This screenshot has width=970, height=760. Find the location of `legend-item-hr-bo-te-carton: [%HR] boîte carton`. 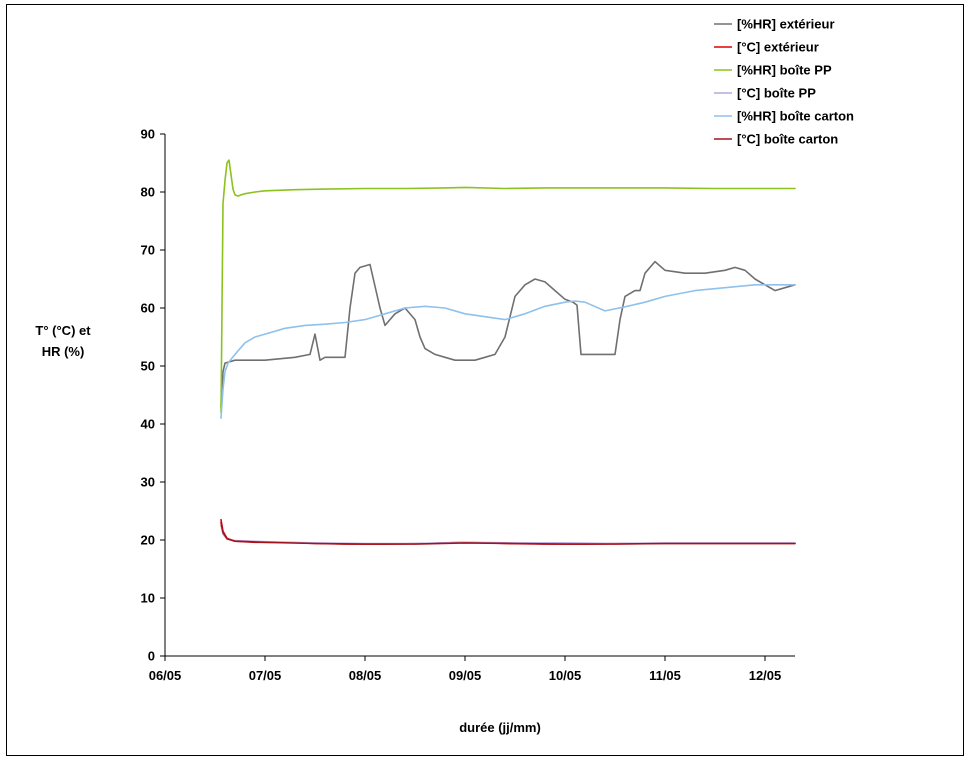

legend-item-hr-bo-te-carton: [%HR] boîte carton is located at coordinates (784, 116).